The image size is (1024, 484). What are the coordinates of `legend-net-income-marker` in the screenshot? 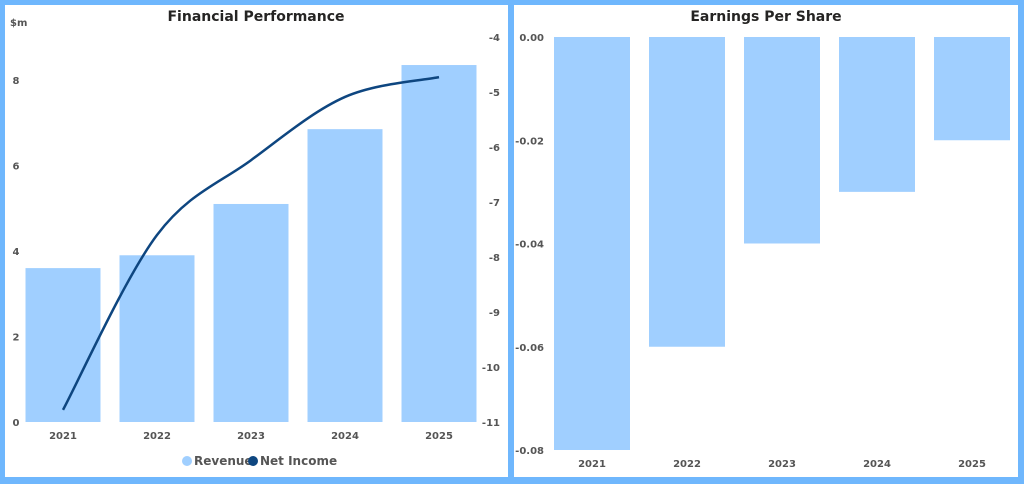 It's located at (253, 461).